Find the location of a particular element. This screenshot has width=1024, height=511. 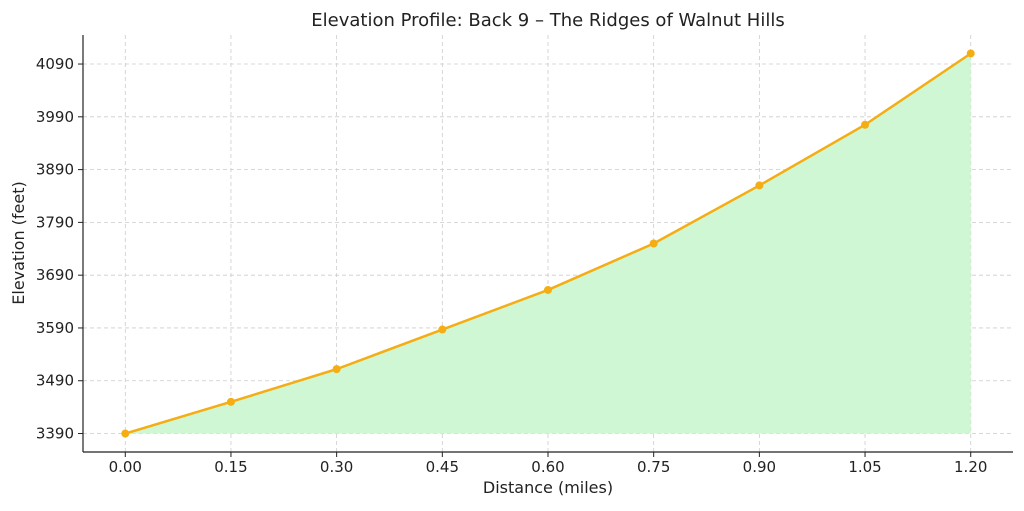

y-tick-label: 3990 is located at coordinates (55, 117).